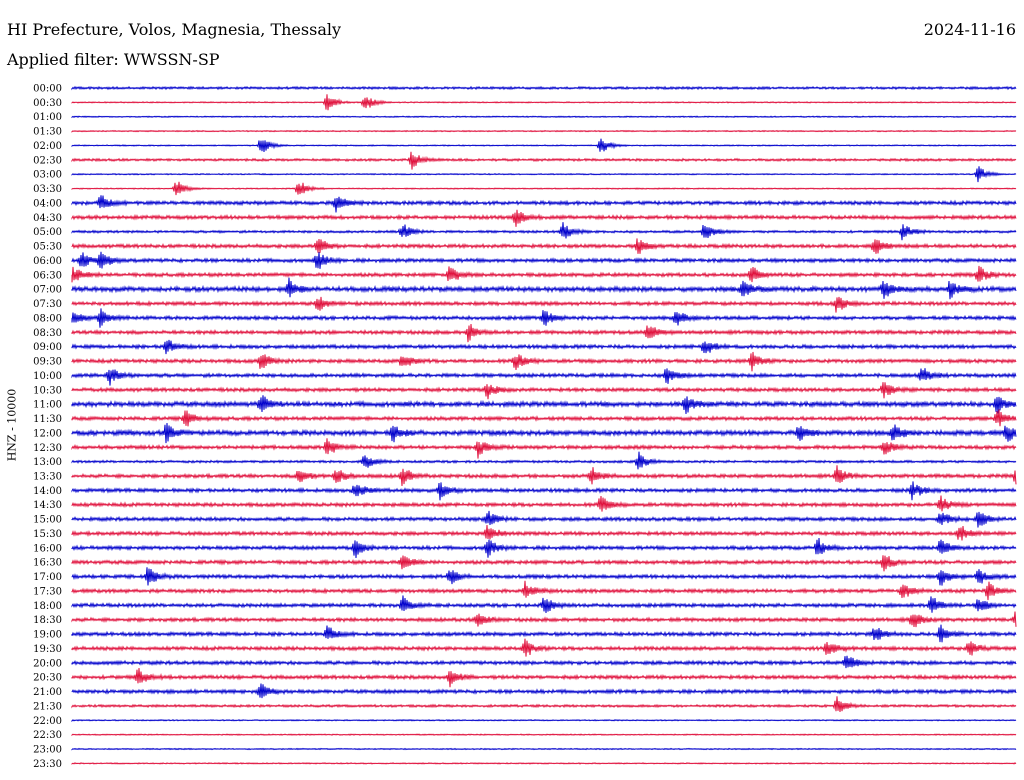 This screenshot has width=1024, height=780. What do you see at coordinates (47, 692) in the screenshot?
I see `time-label: 21:00` at bounding box center [47, 692].